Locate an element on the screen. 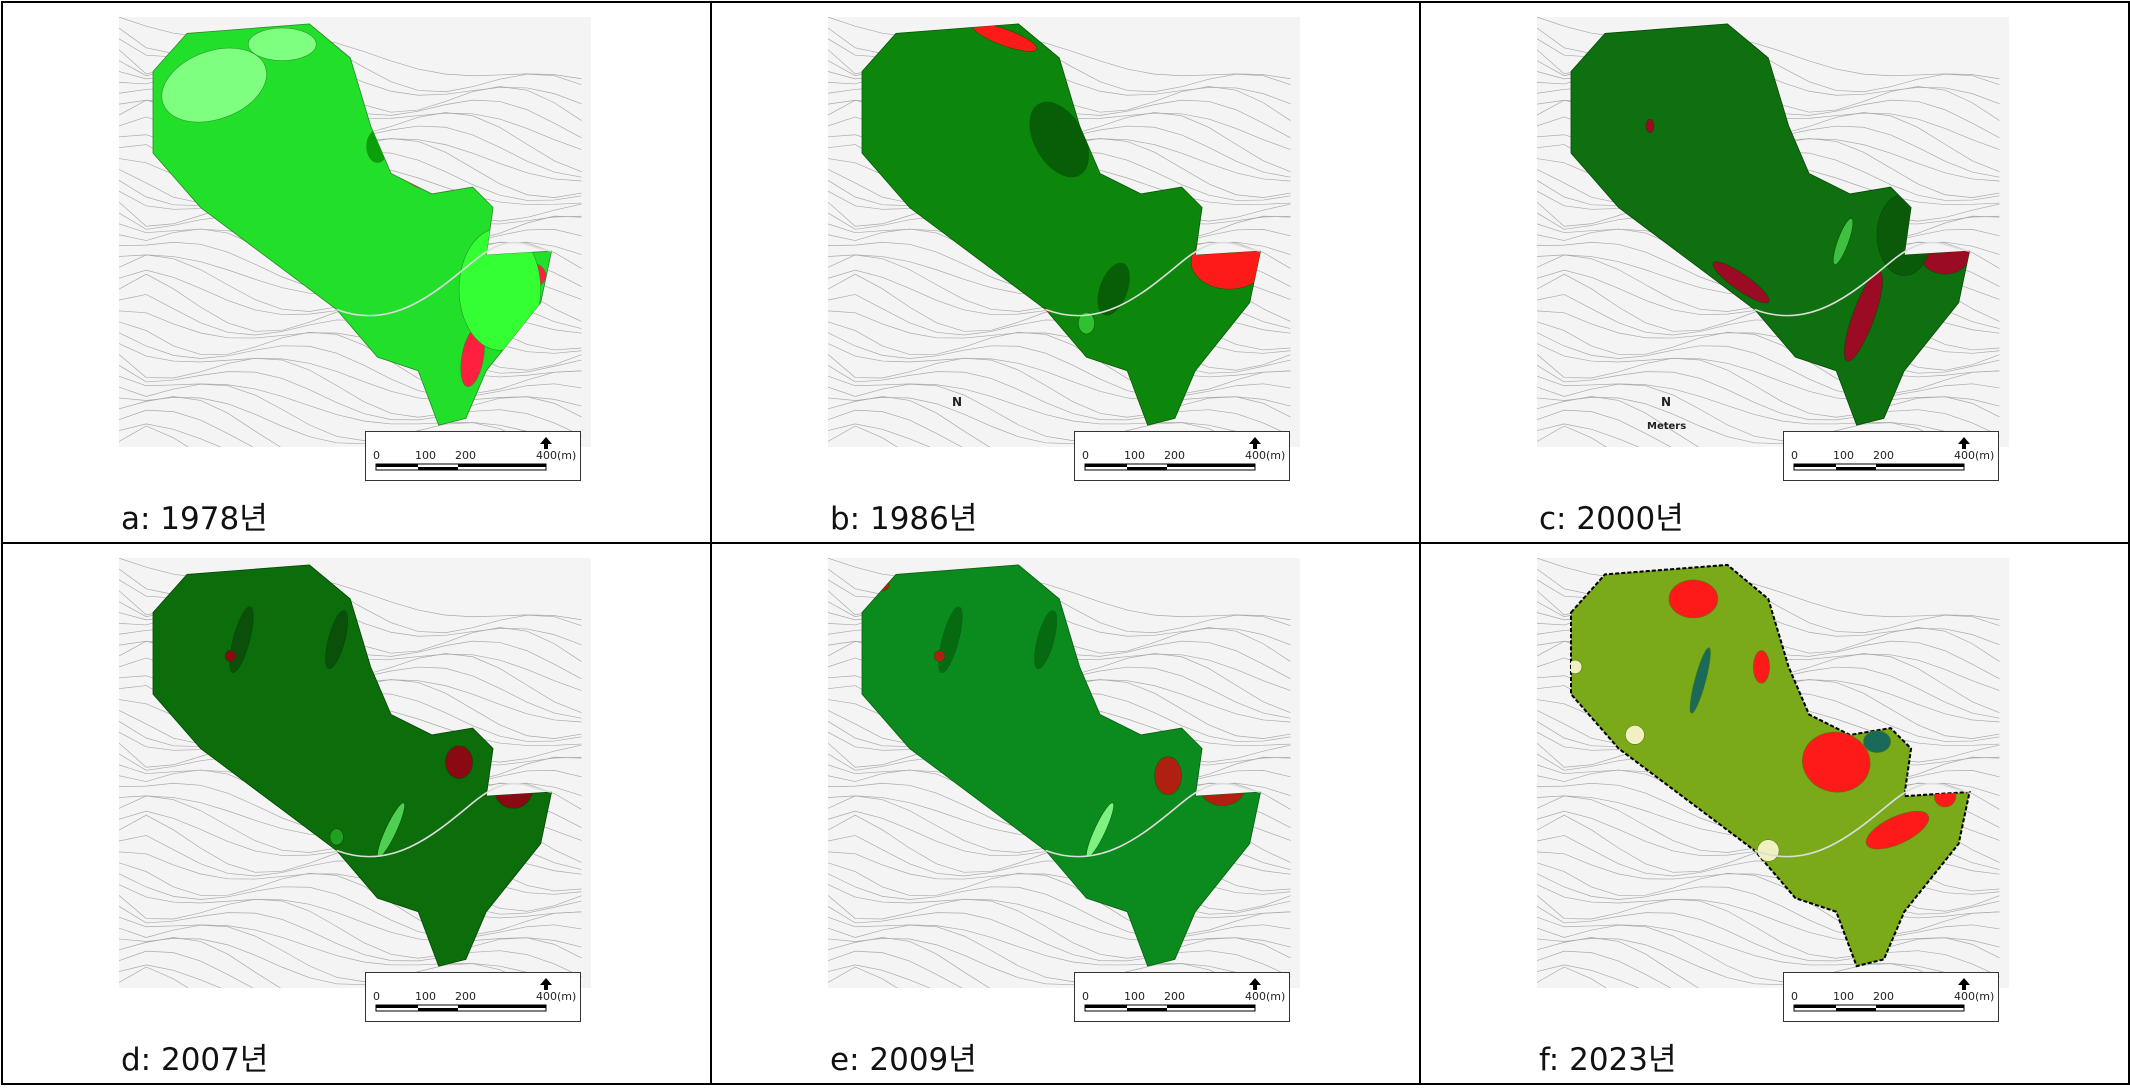 This screenshot has width=2130, height=1088. caption: a: 1978년 is located at coordinates (194, 519).